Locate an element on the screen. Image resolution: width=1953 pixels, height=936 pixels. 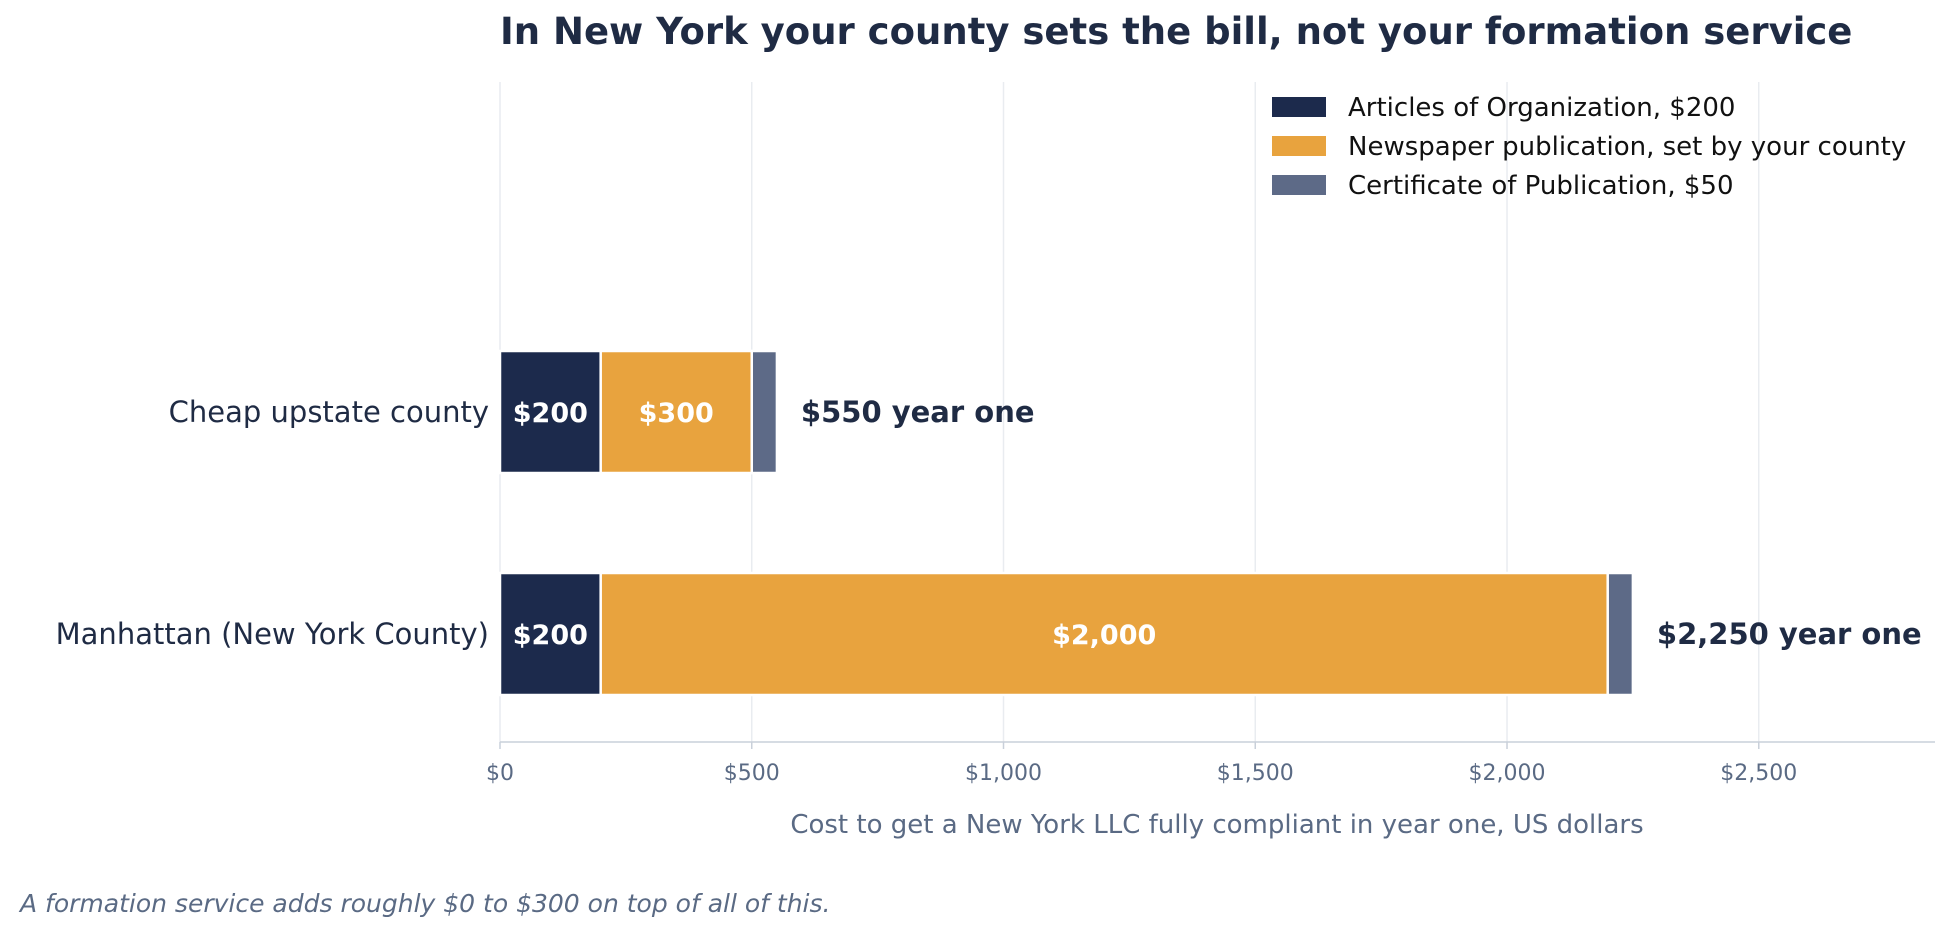
legend-label-3: Certificate of Publication, $50 is located at coordinates (1540, 186).